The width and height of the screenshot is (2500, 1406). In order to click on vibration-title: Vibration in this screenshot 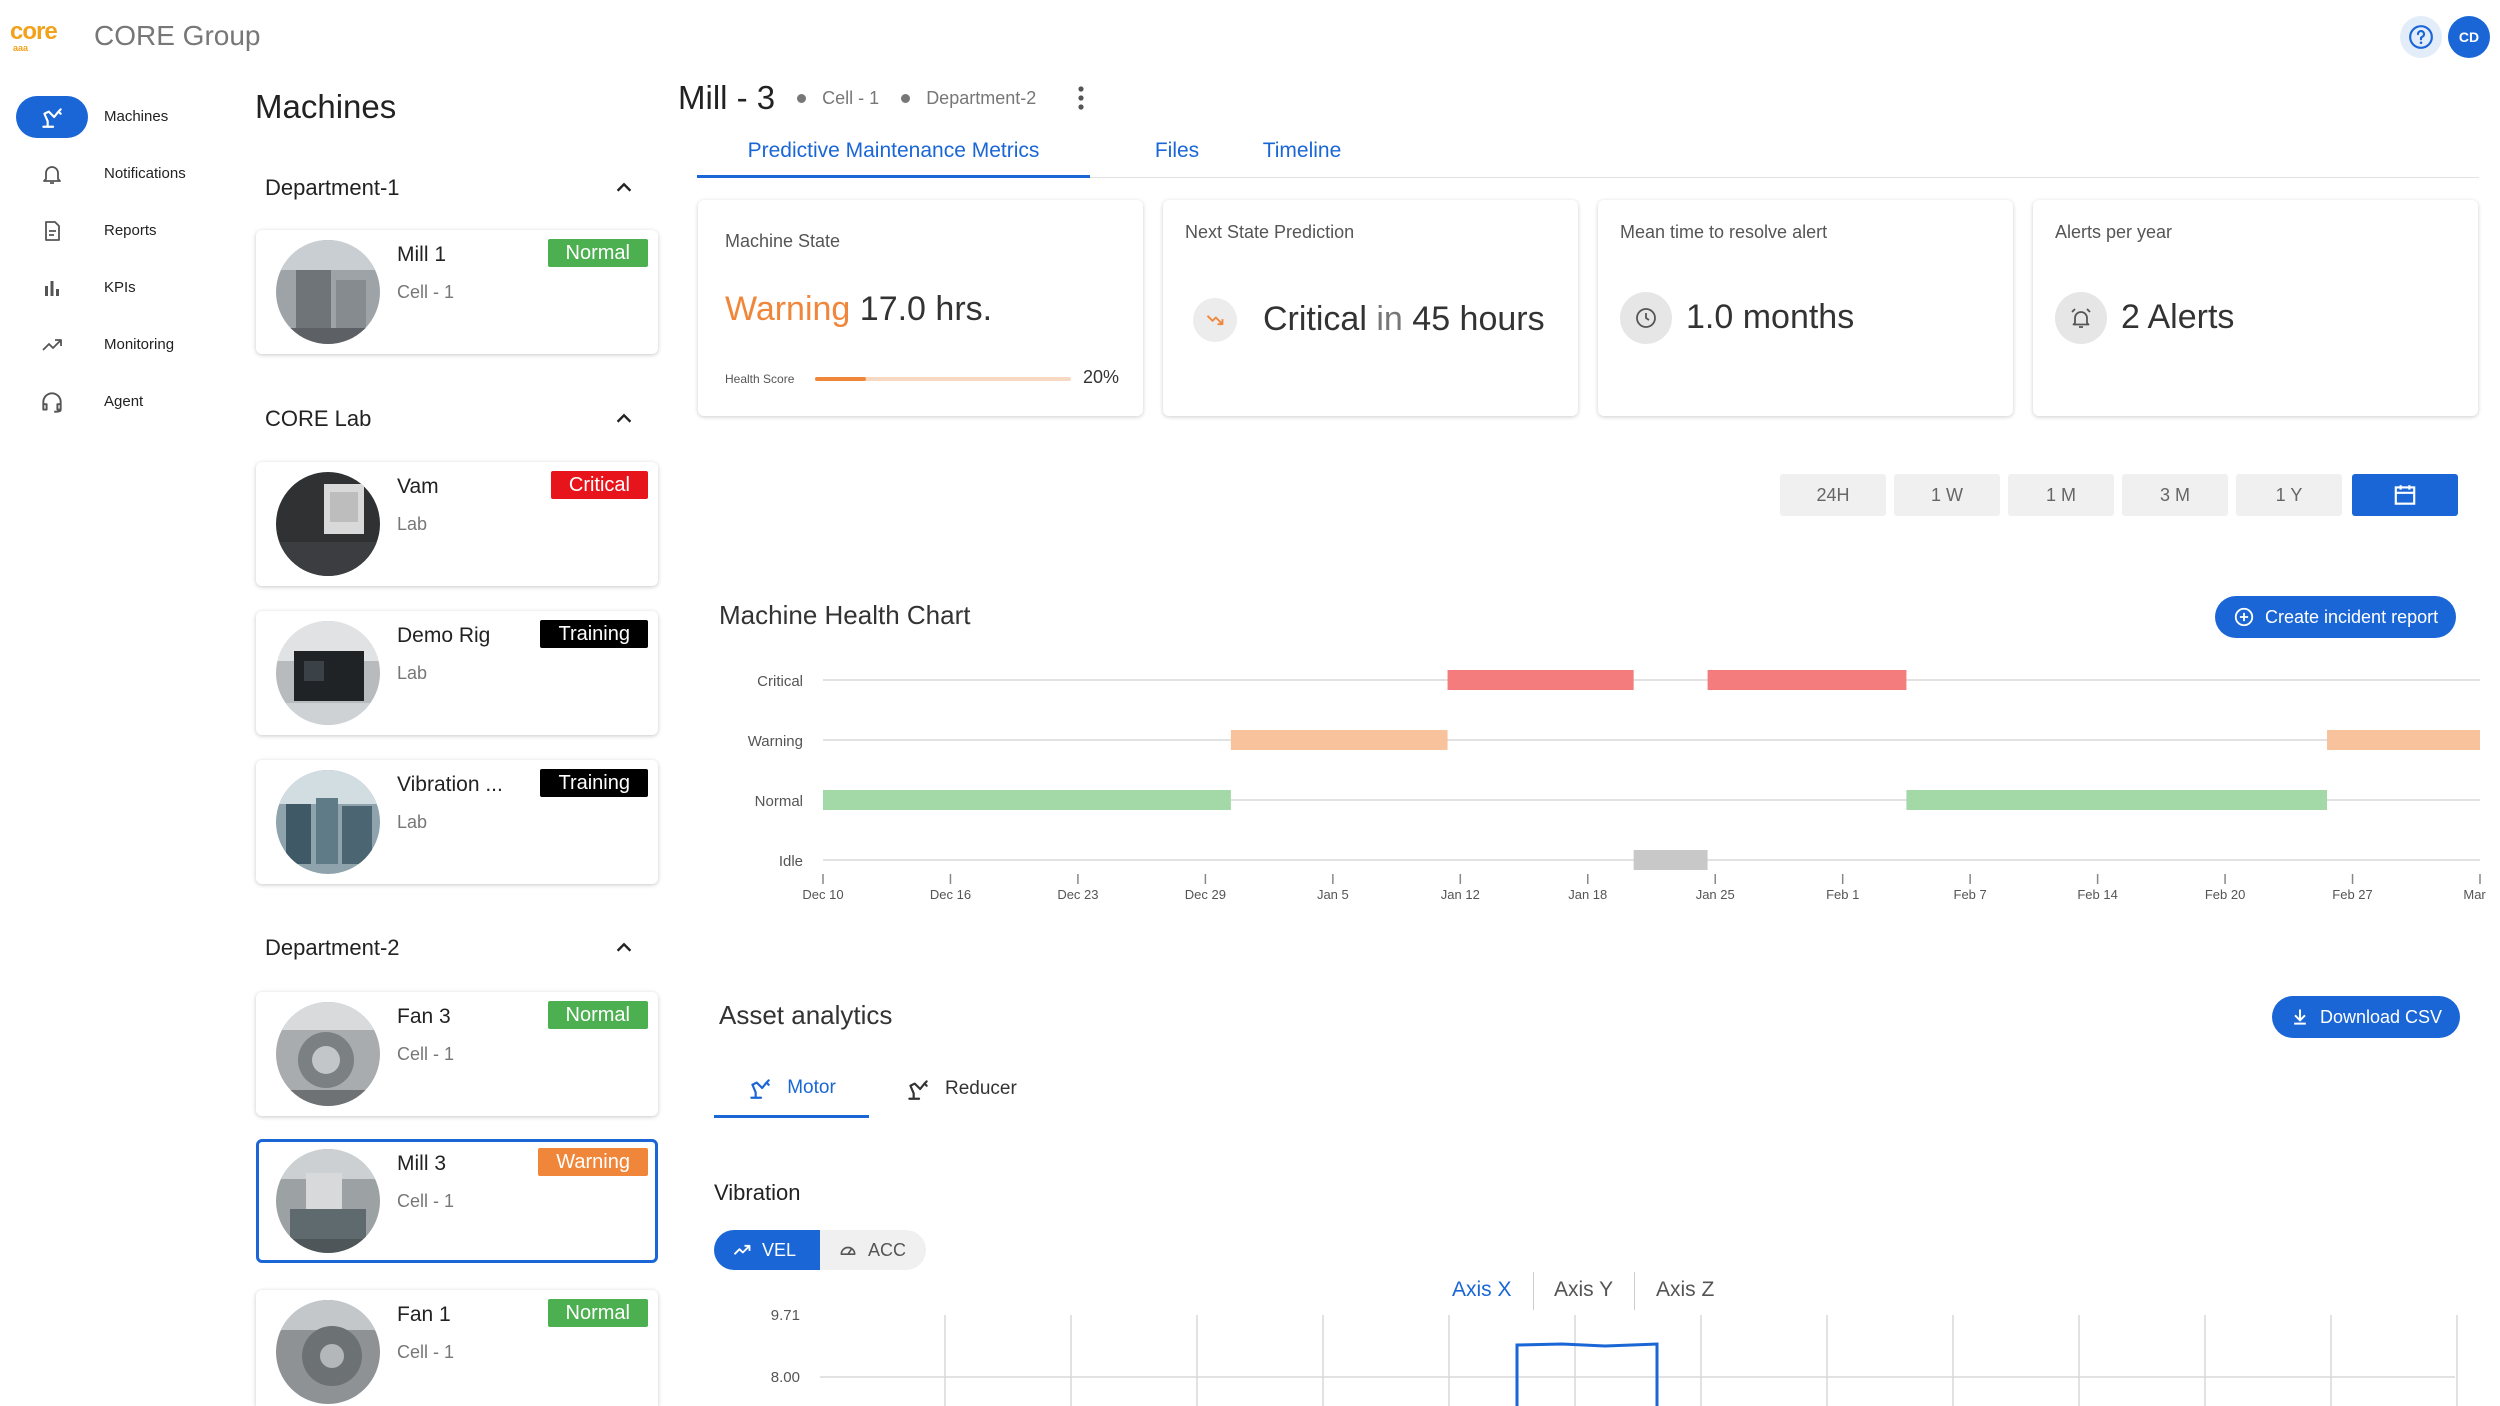, I will do `click(757, 1192)`.